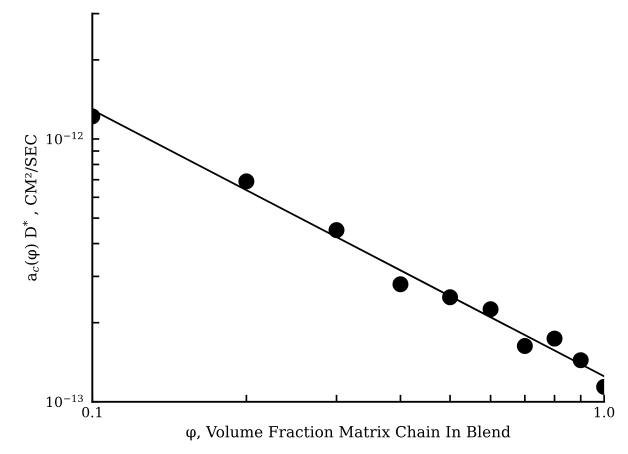 The height and width of the screenshot is (454, 628). What do you see at coordinates (348, 433) in the screenshot?
I see `x-axis-title: φ, Volume Fraction Matrix Chain In Blend` at bounding box center [348, 433].